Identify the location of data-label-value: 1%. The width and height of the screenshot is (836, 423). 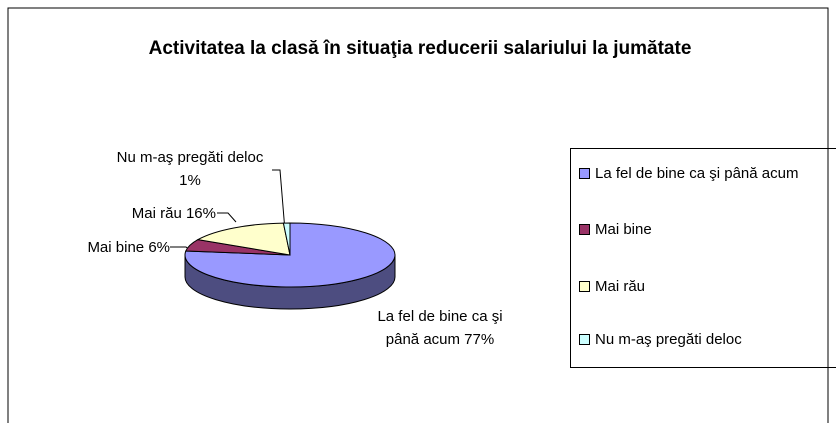
(190, 180).